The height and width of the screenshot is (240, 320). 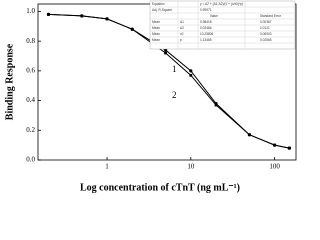 I want to click on y-tick-label: 0.6, so click(x=30, y=70).